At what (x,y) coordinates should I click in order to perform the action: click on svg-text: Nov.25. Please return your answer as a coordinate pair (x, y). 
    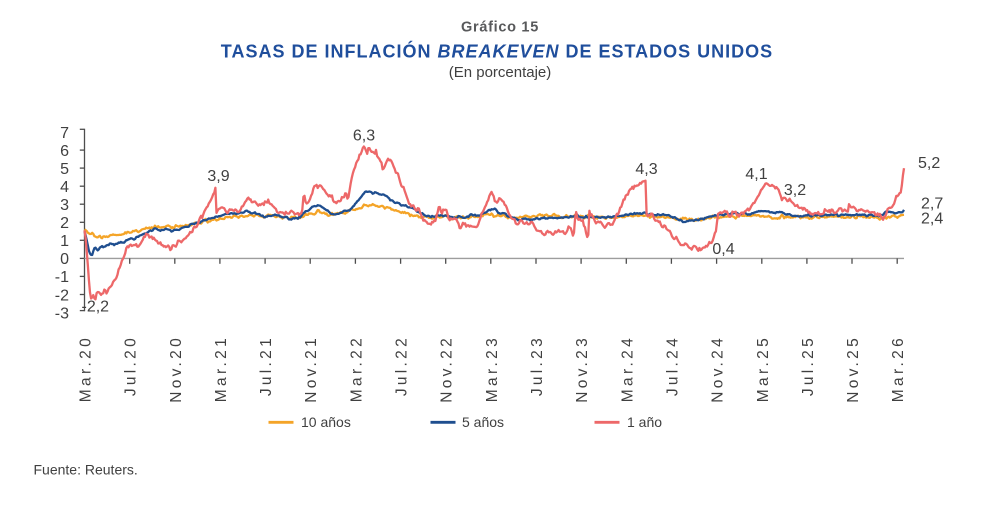
    Looking at the image, I should click on (853, 369).